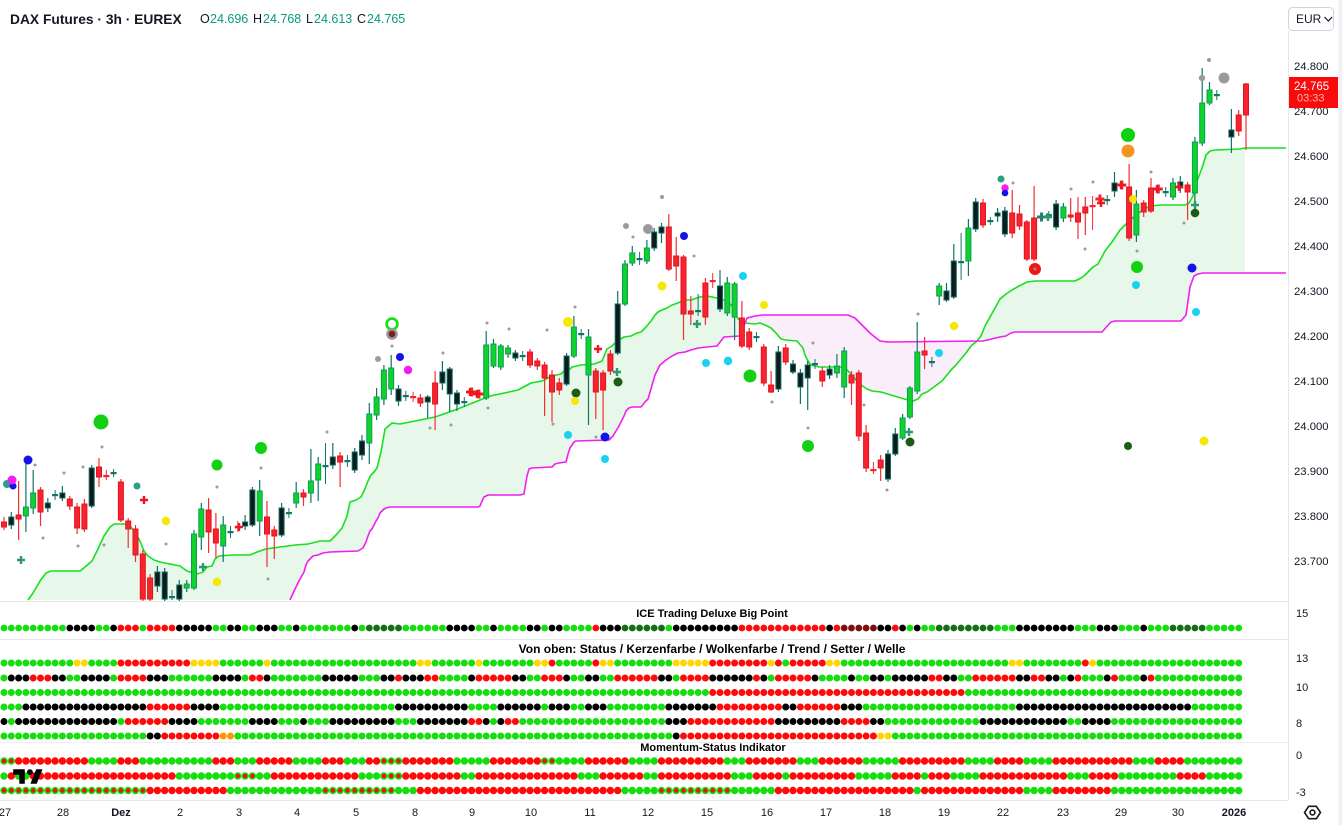 Image resolution: width=1342 pixels, height=825 pixels. I want to click on svg-text: ICE Trading Deluxe Big Point, so click(712, 614).